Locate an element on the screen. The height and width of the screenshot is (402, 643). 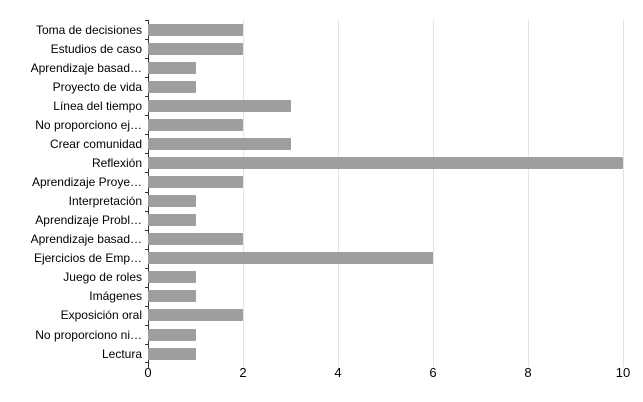
category-label: Interpretación is located at coordinates (105, 201).